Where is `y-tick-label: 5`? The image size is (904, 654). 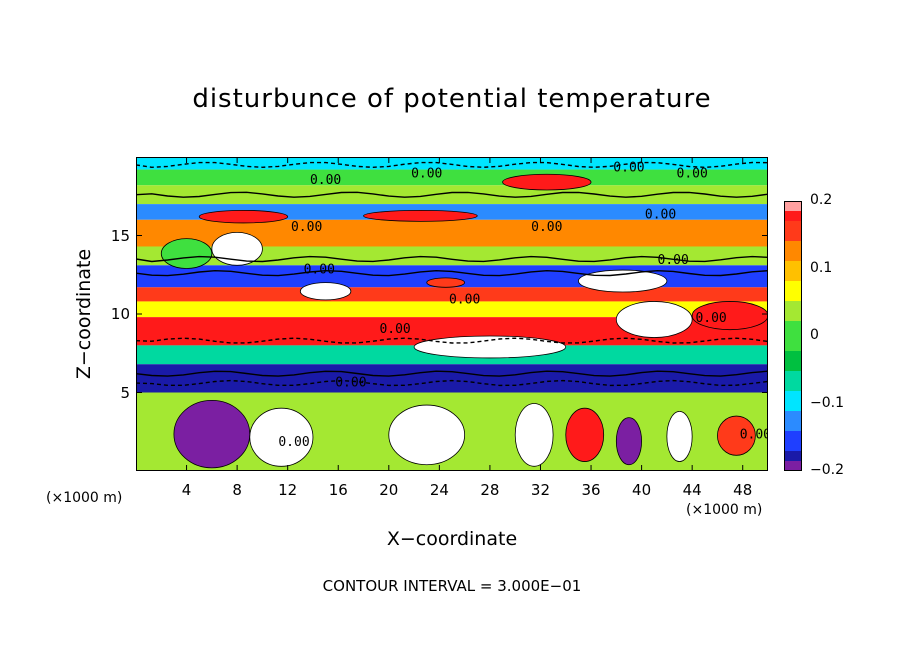
y-tick-label: 5 is located at coordinates (125, 392).